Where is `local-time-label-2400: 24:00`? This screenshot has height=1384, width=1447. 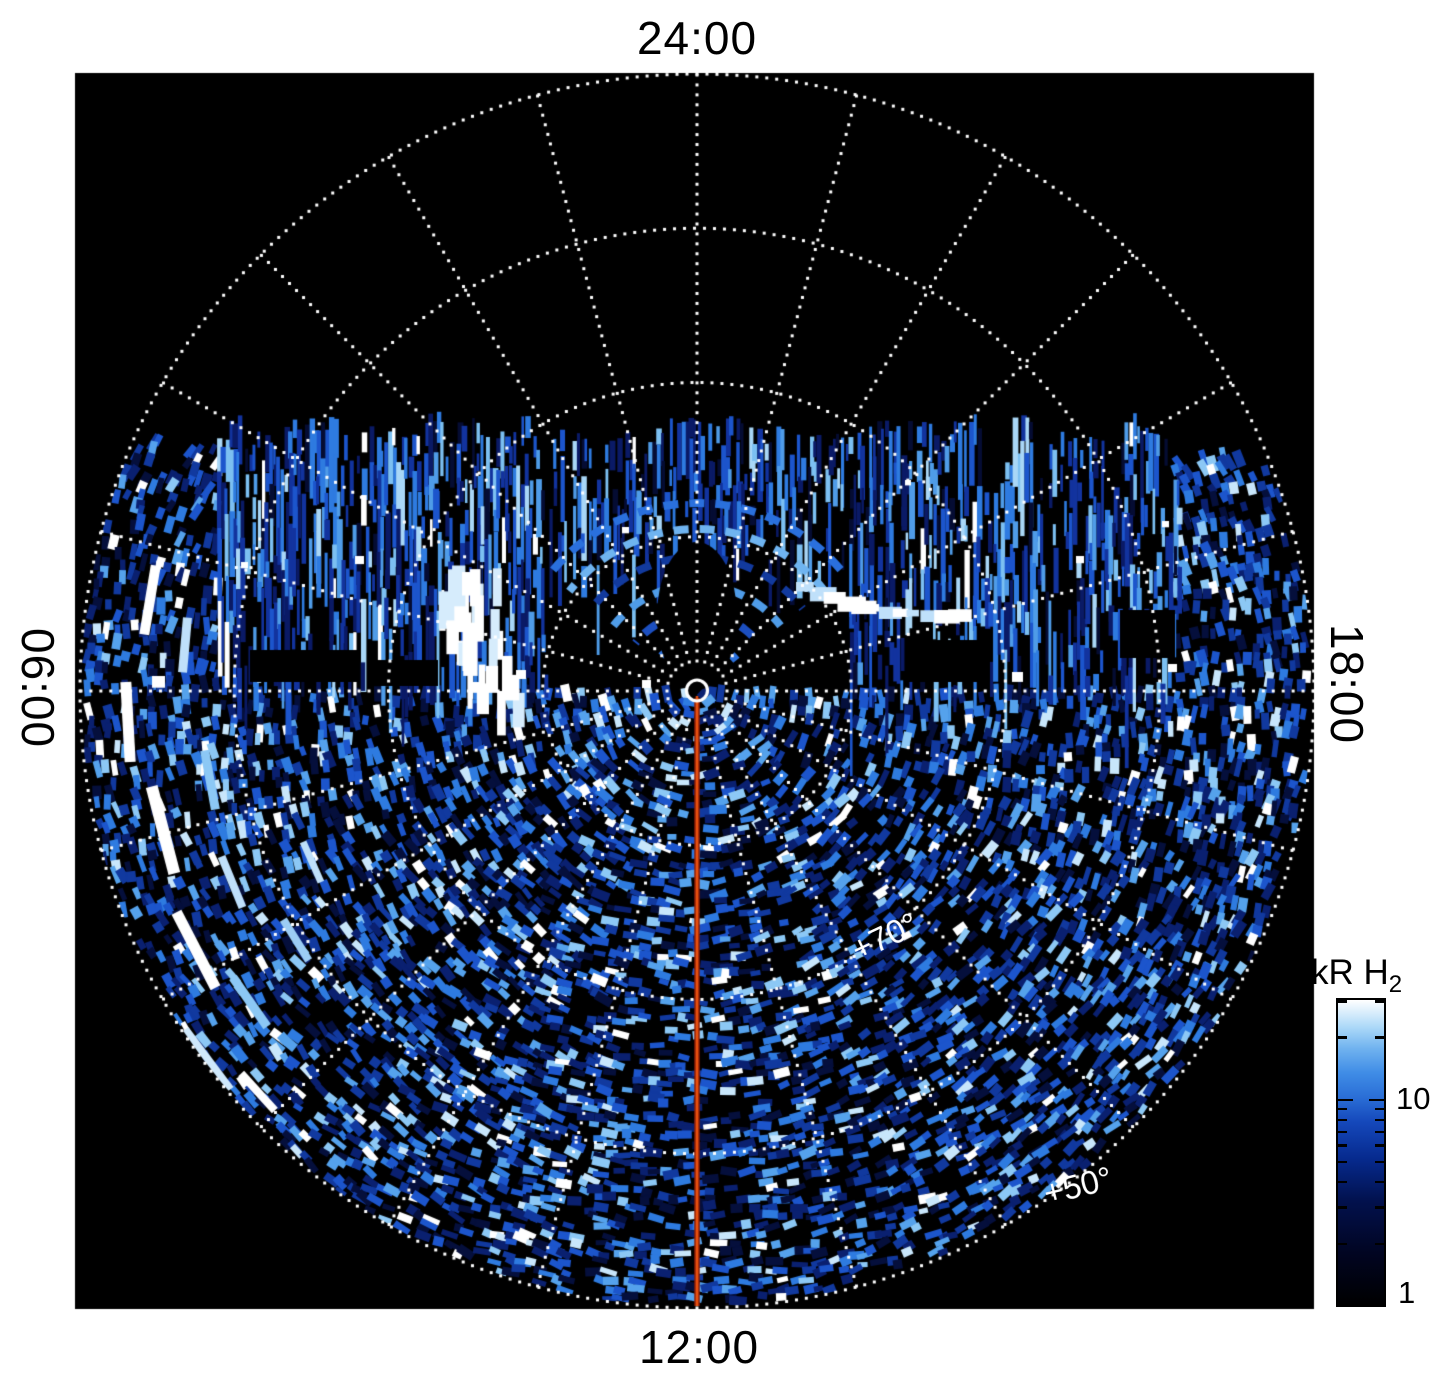
local-time-label-2400: 24:00 is located at coordinates (697, 38).